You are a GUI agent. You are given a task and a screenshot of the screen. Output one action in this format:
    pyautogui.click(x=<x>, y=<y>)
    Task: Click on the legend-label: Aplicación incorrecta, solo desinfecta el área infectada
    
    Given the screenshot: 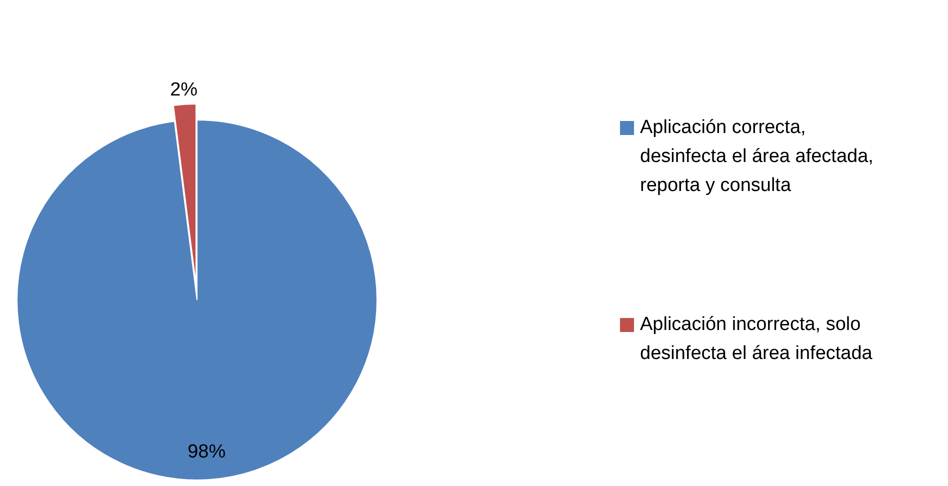 What is the action you would take?
    pyautogui.click(x=756, y=339)
    